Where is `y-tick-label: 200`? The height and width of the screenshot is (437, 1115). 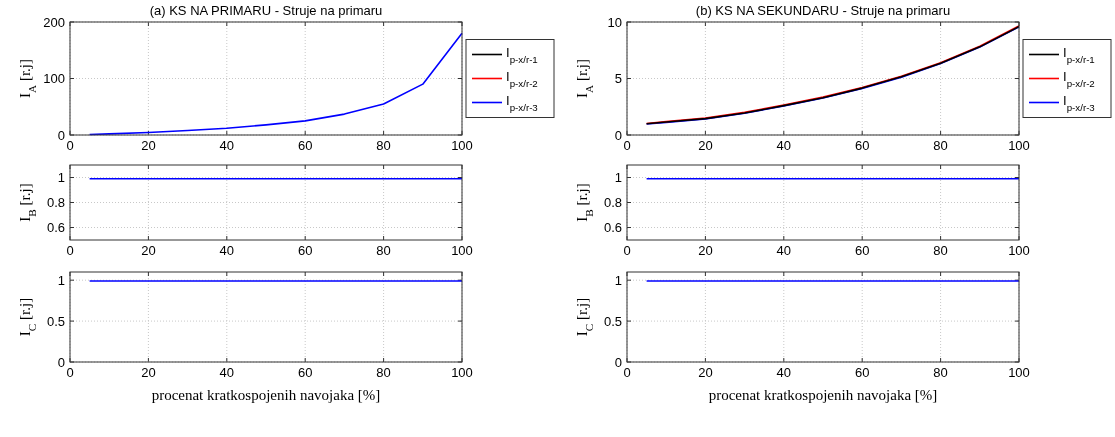 y-tick-label: 200 is located at coordinates (54, 22).